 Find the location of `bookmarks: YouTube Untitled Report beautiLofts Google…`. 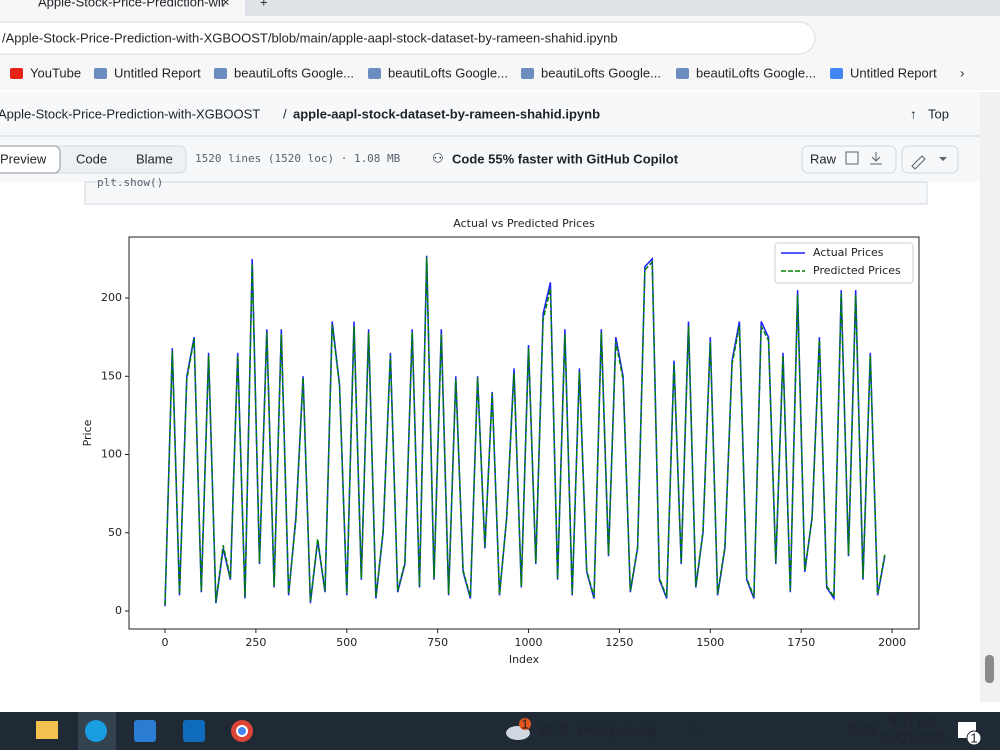

bookmarks: YouTube Untitled Report beautiLofts Google… is located at coordinates (473, 72).